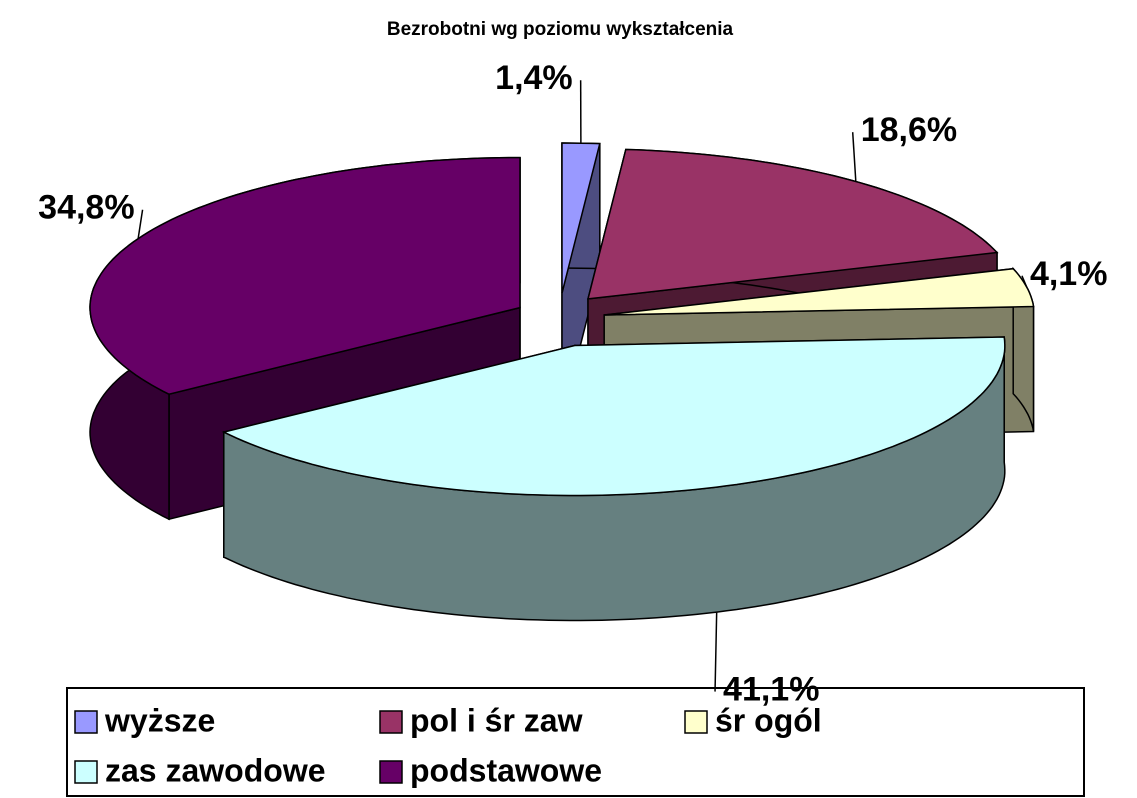 This screenshot has height=798, width=1137. What do you see at coordinates (86, 208) in the screenshot?
I see `data-label: 34,8%` at bounding box center [86, 208].